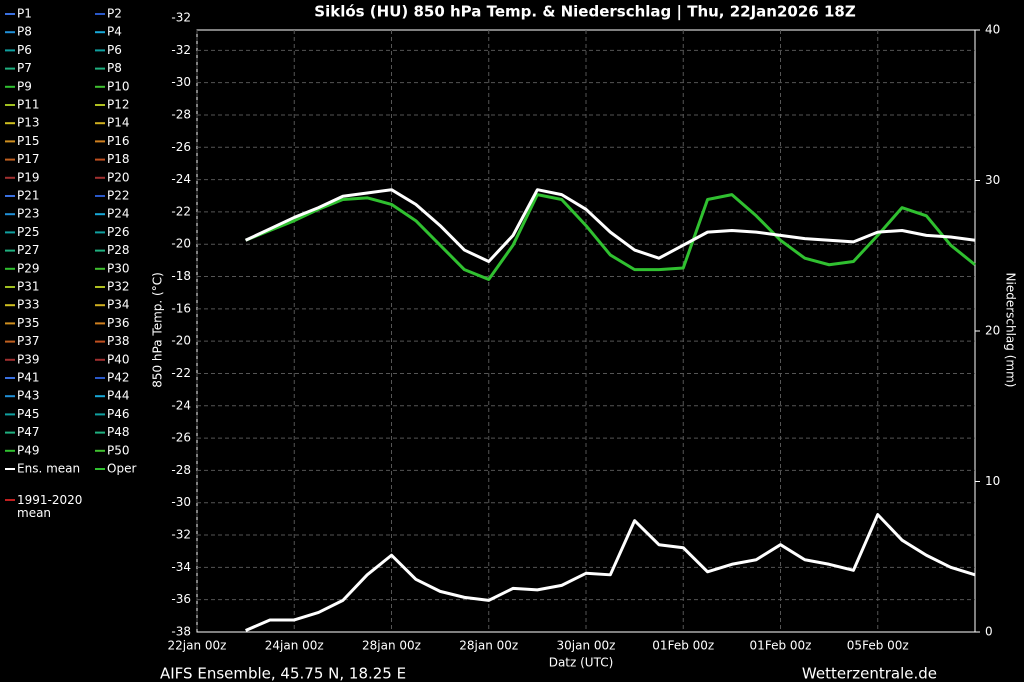  Describe the element at coordinates (118, 414) in the screenshot. I see `legend-label: P46` at that location.